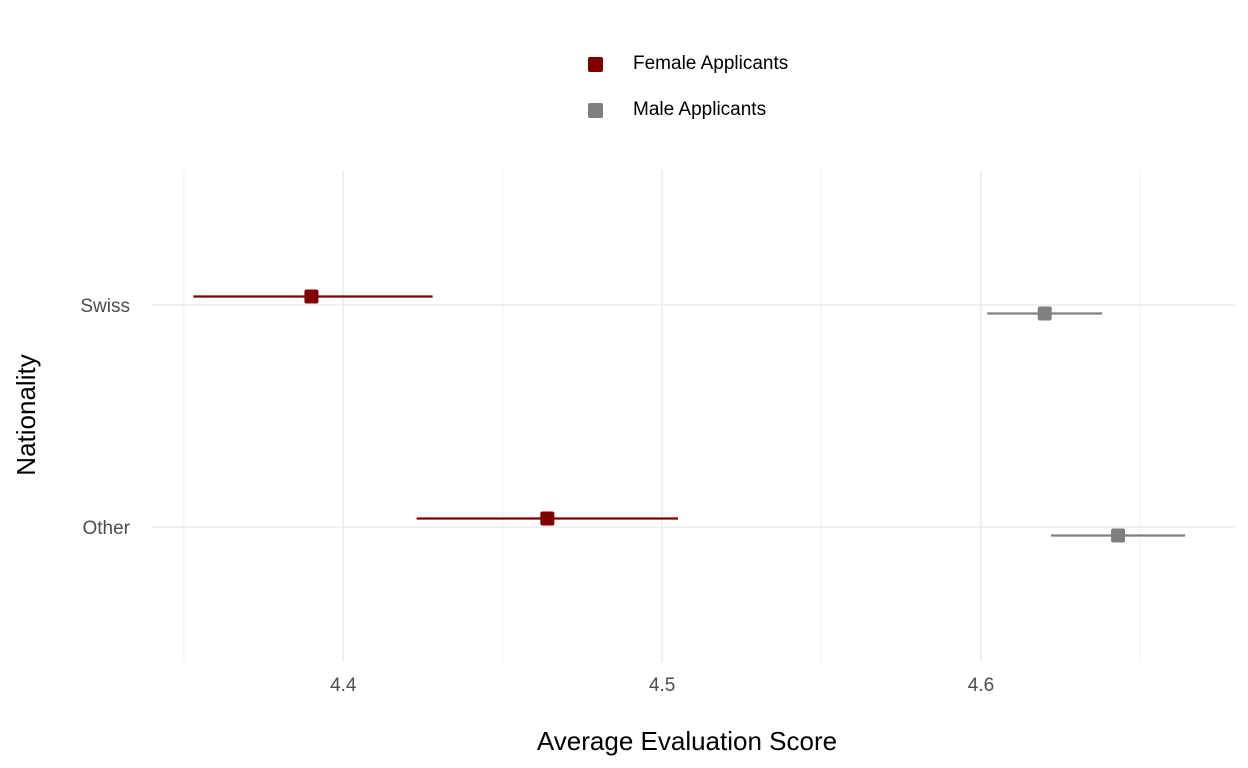 The image size is (1248, 768). I want to click on x-tick-labels: 4.4 4.5 4.6, so click(662, 685).